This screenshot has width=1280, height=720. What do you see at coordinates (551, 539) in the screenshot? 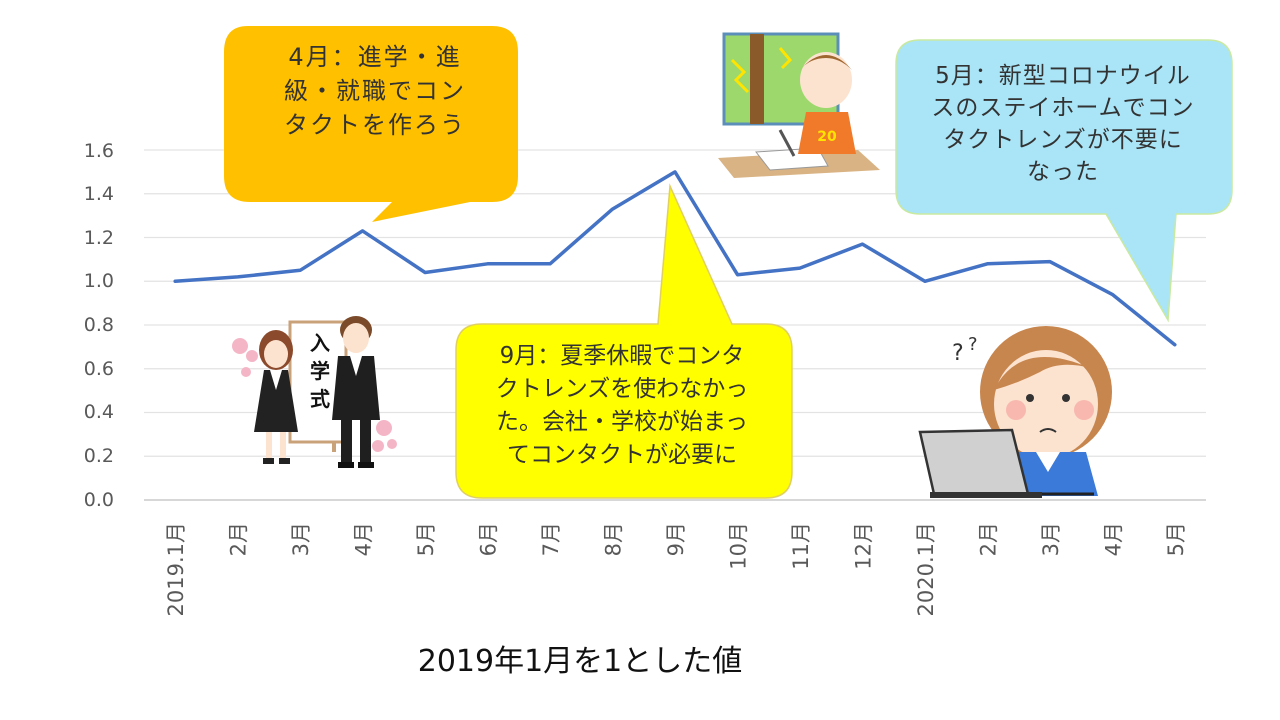
I see `x-tick-label: 7月` at bounding box center [551, 539].